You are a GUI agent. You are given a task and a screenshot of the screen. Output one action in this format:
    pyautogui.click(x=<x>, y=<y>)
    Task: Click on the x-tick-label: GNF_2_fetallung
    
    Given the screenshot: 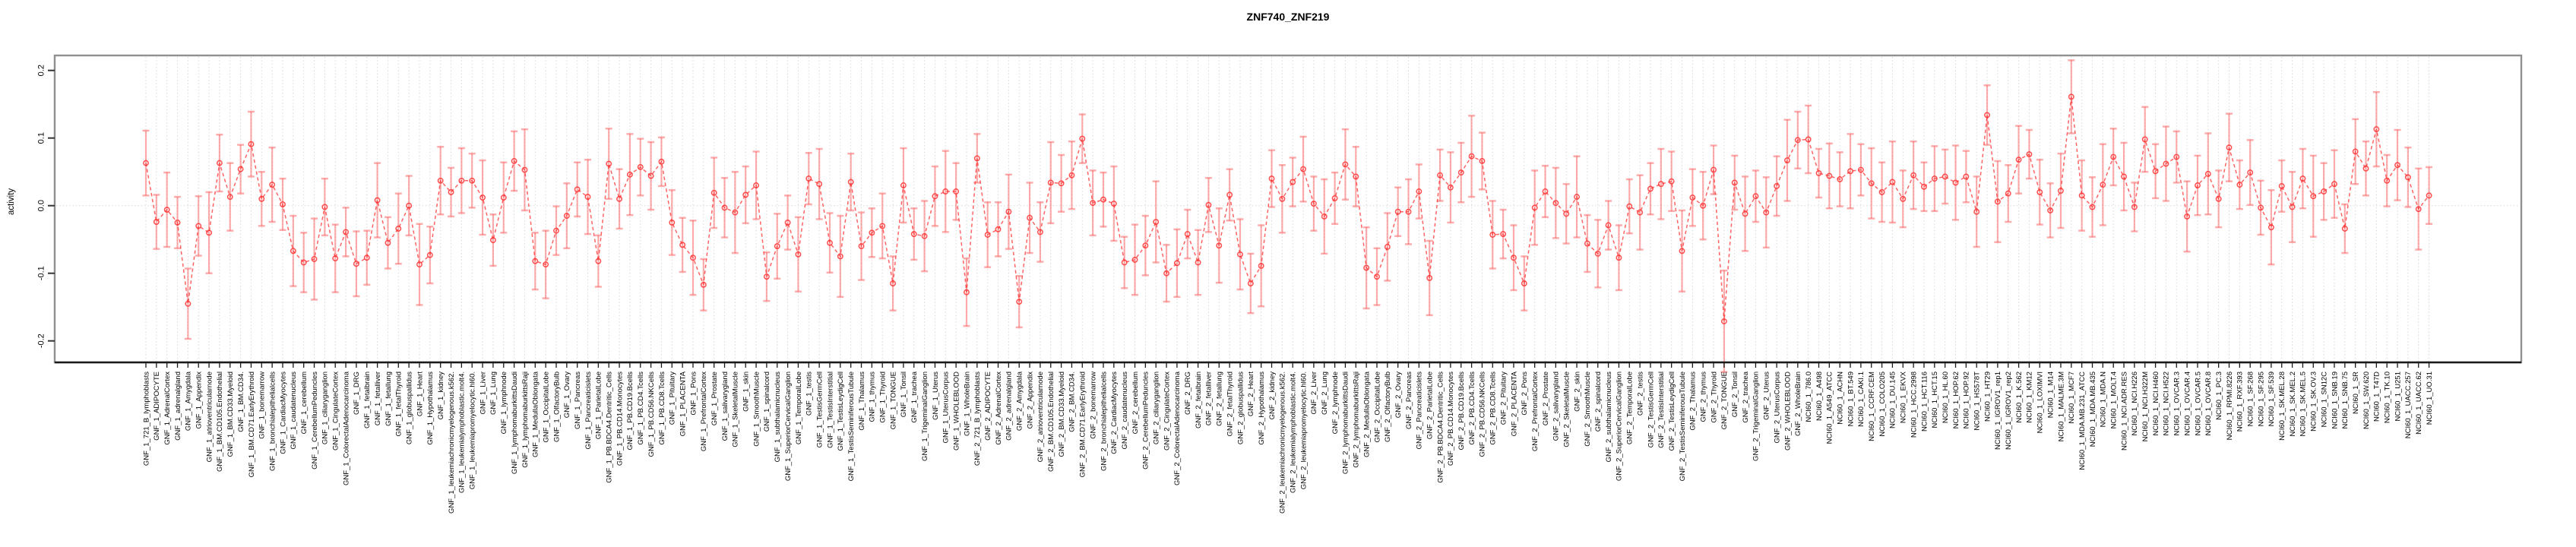 What is the action you would take?
    pyautogui.click(x=1220, y=399)
    